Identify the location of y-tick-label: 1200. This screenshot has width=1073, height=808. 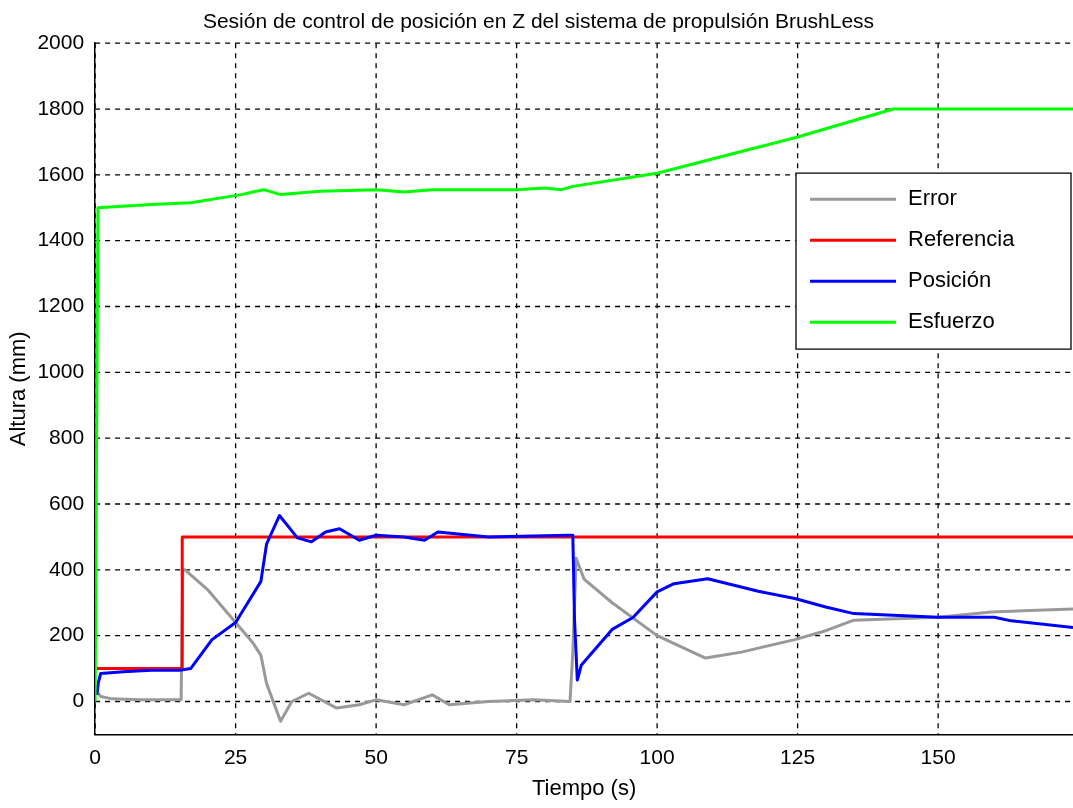
(61, 305).